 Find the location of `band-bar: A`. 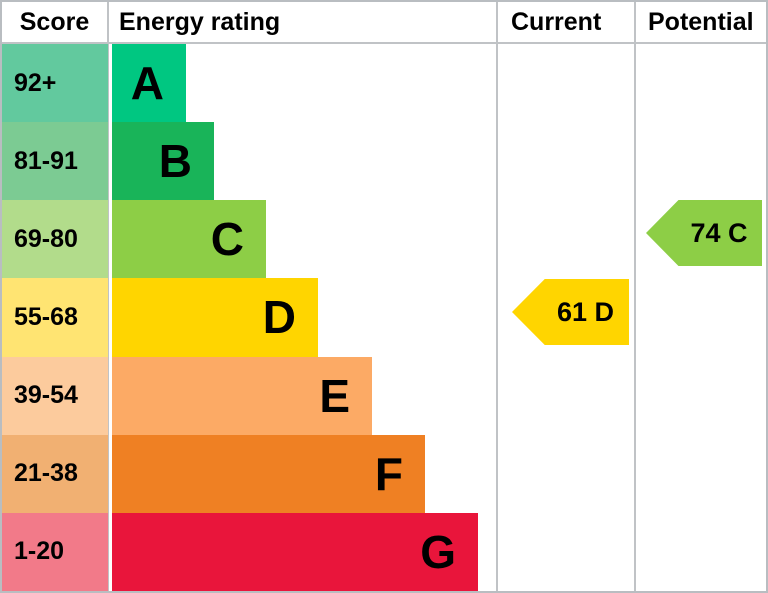

band-bar: A is located at coordinates (149, 83).